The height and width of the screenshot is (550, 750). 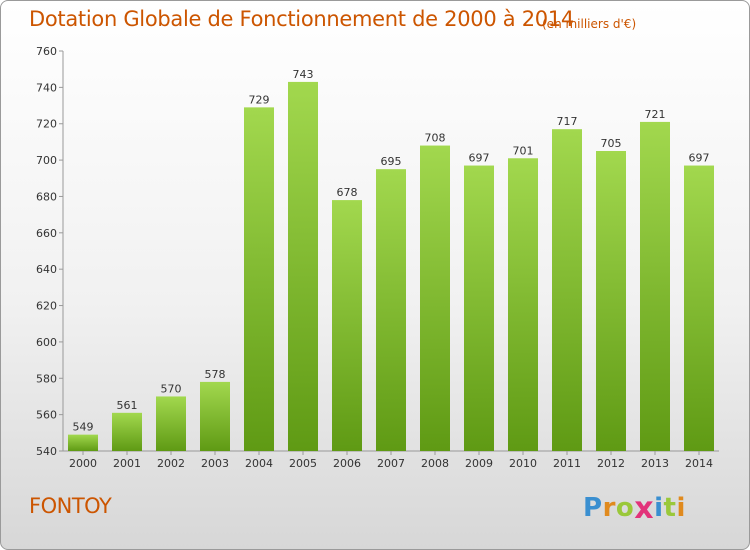 I want to click on logo-letter: t, so click(x=670, y=508).